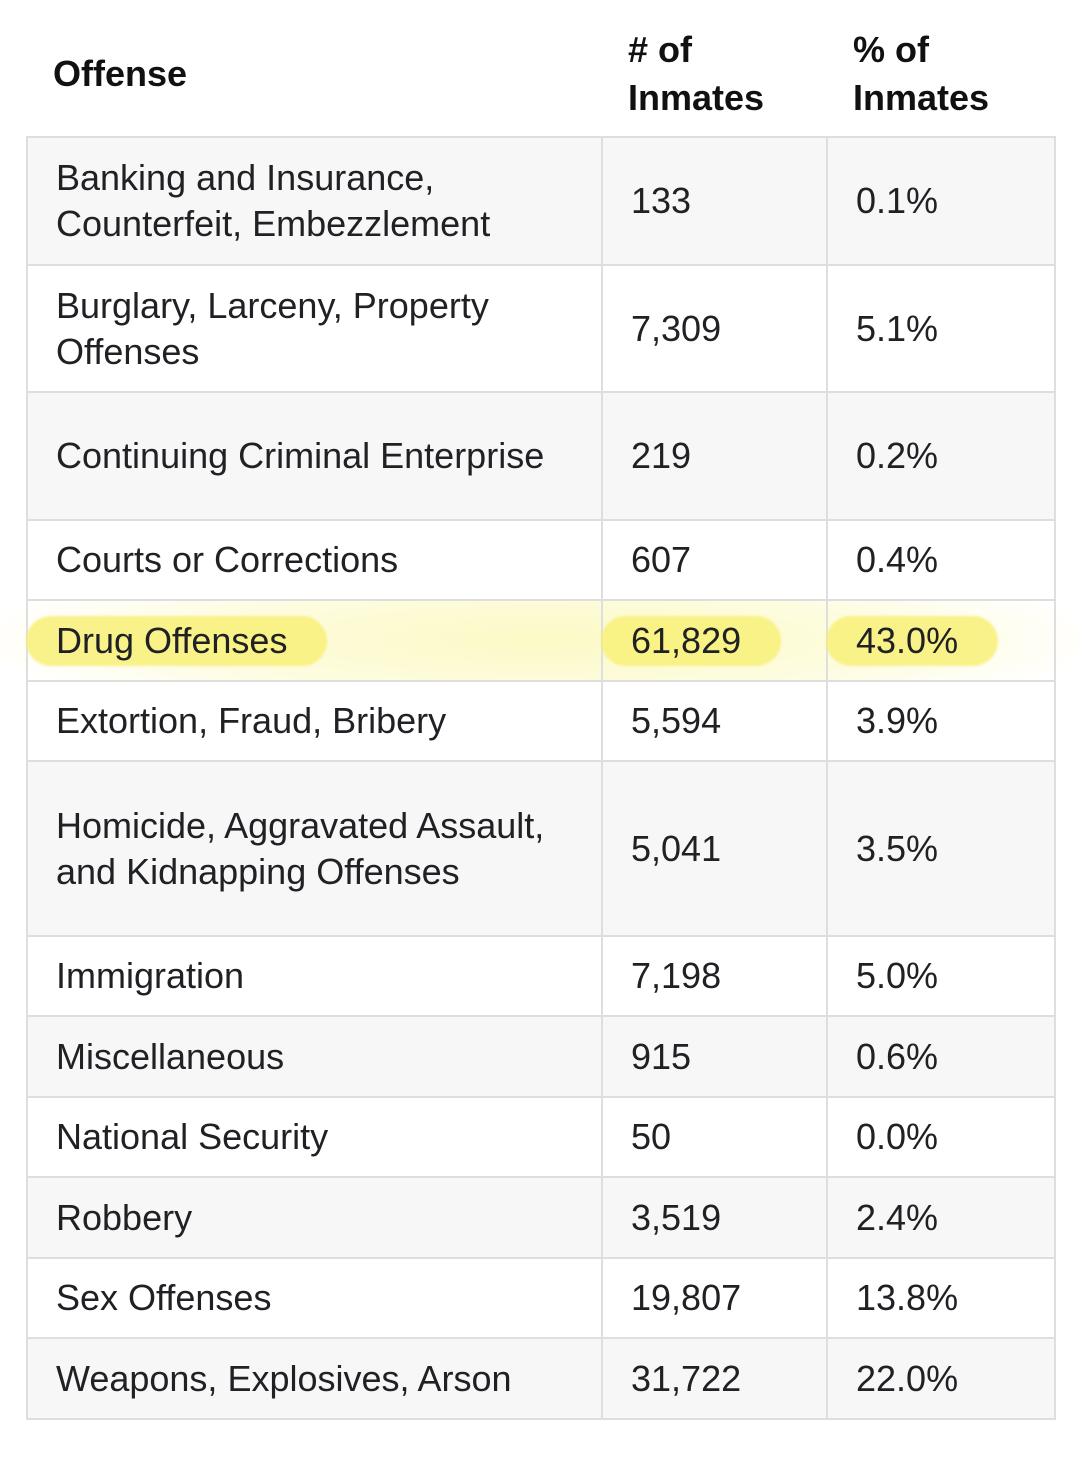 This screenshot has width=1078, height=1458. I want to click on count-highlight: 61,829, so click(686, 641).